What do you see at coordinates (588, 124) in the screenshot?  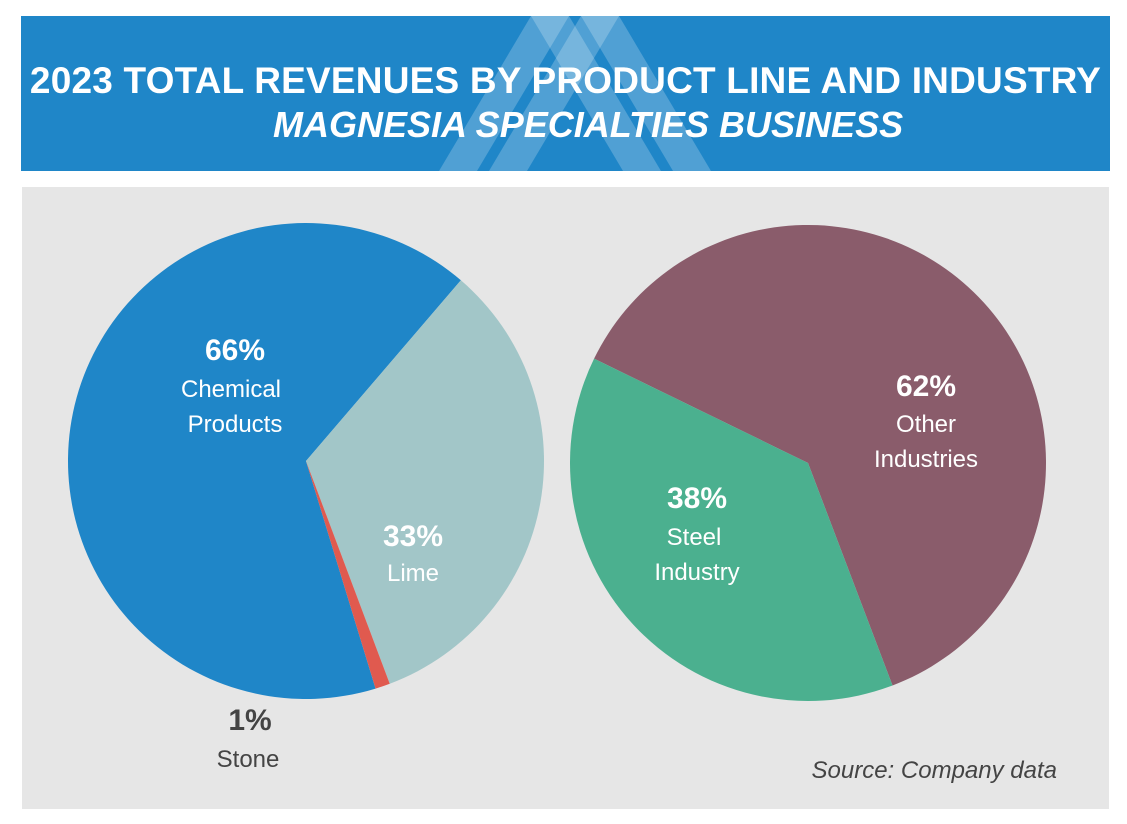 I see `page-subtitle: MAGNESIA SPECIALTIES BUSINESS` at bounding box center [588, 124].